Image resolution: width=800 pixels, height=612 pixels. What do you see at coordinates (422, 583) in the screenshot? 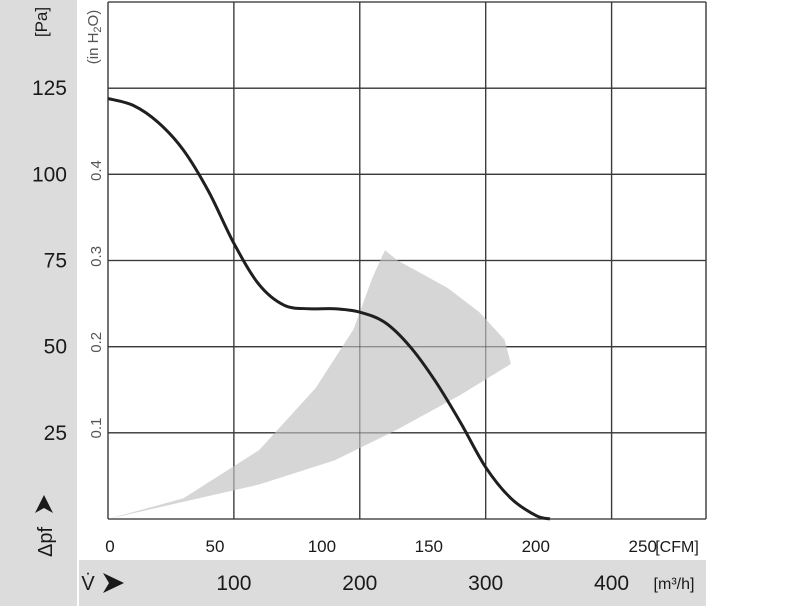
I see `m3h-tick-labels: 100 200 300 400` at bounding box center [422, 583].